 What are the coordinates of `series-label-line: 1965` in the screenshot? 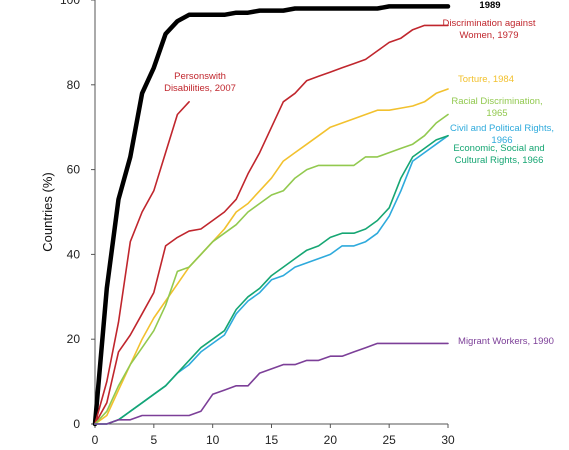 It's located at (496, 113).